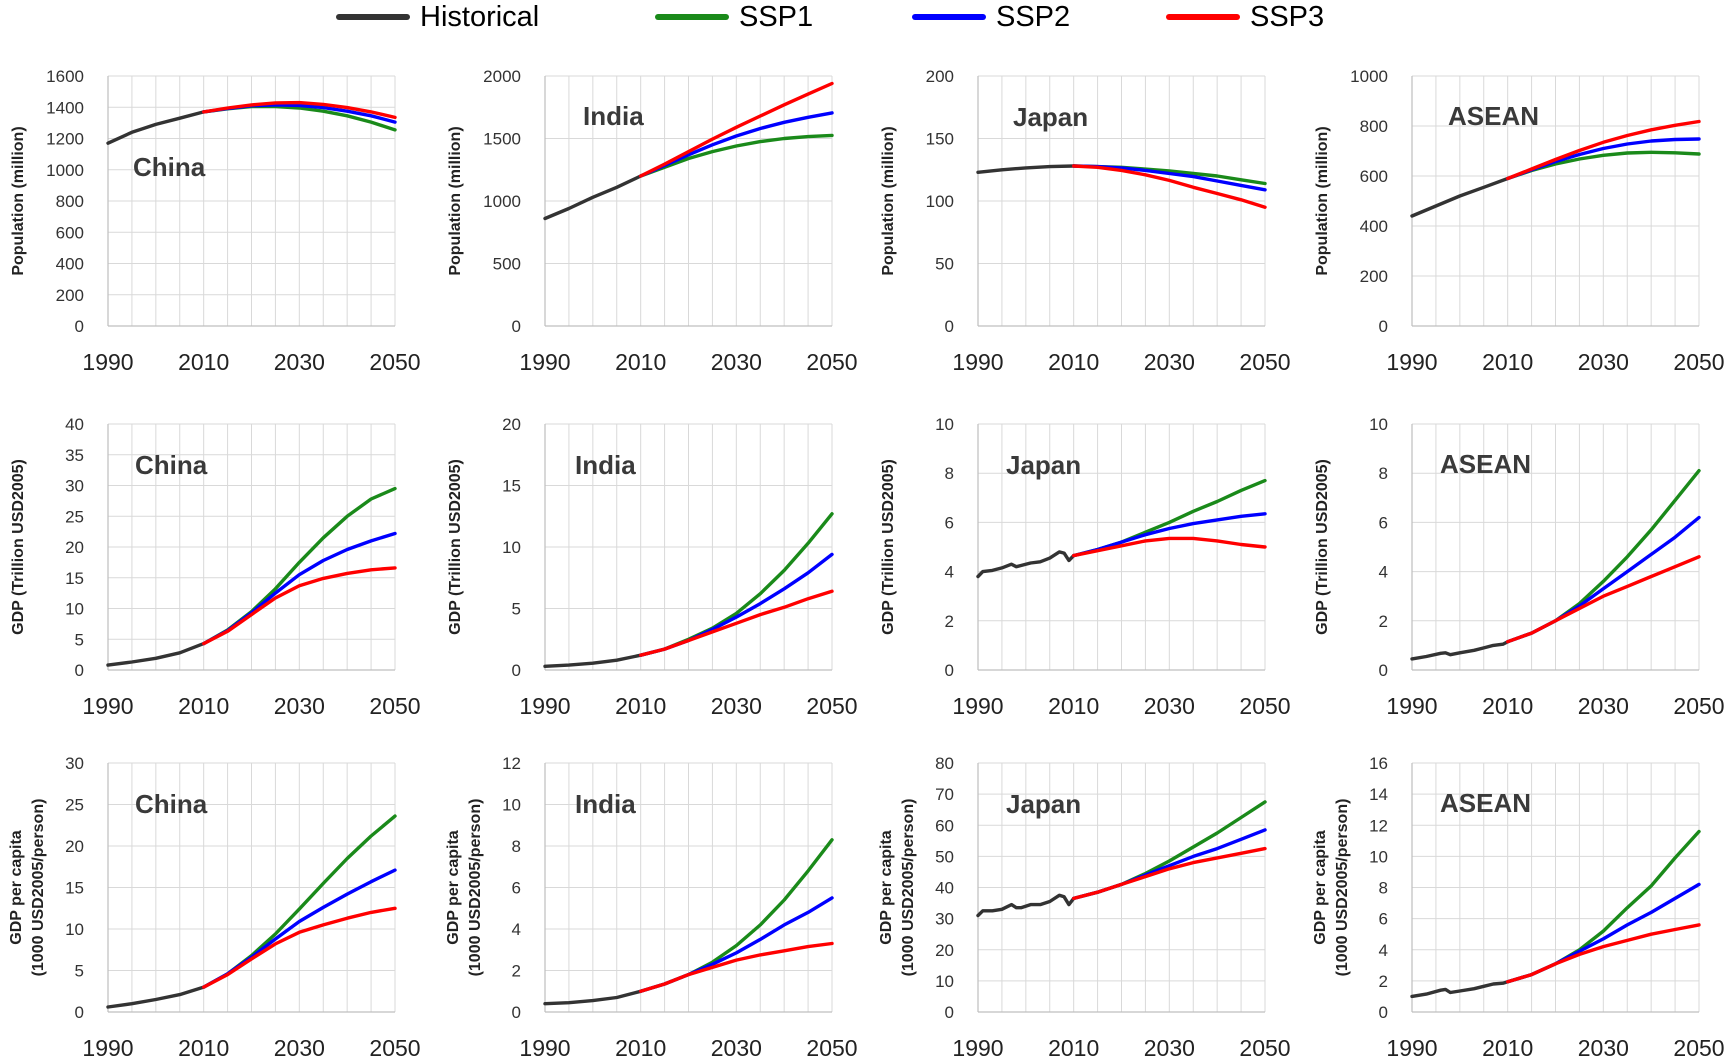 The width and height of the screenshot is (1728, 1061). What do you see at coordinates (949, 17) in the screenshot?
I see `legend-swatch-ssp2` at bounding box center [949, 17].